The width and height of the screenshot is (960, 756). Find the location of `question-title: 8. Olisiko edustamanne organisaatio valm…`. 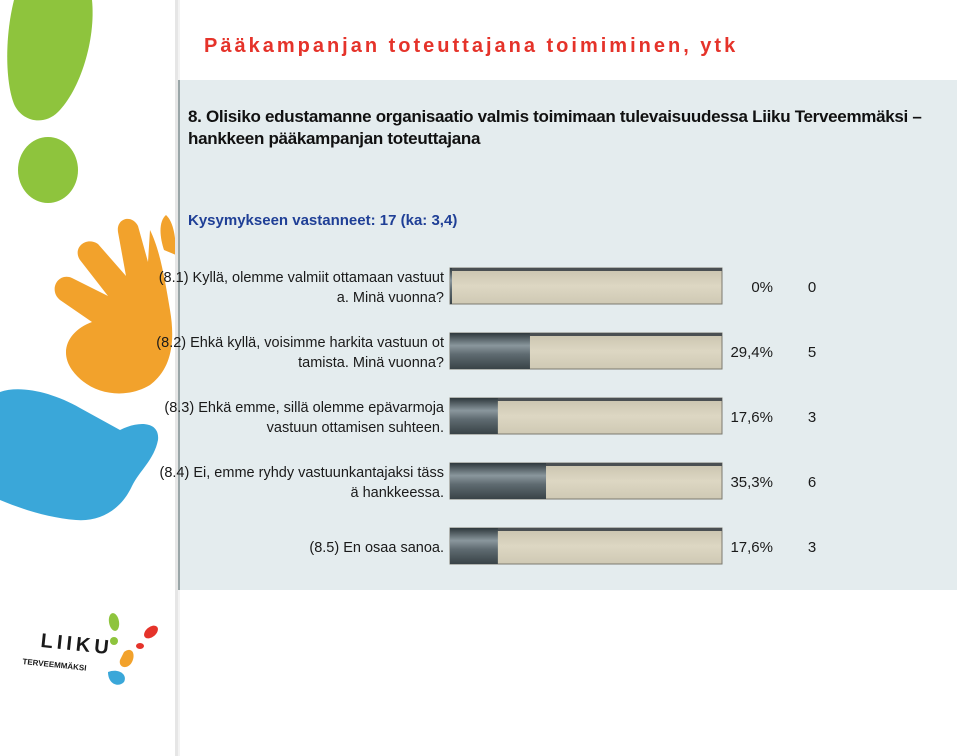

question-title: 8. Olisiko edustamanne organisaatio valm… is located at coordinates (555, 127).